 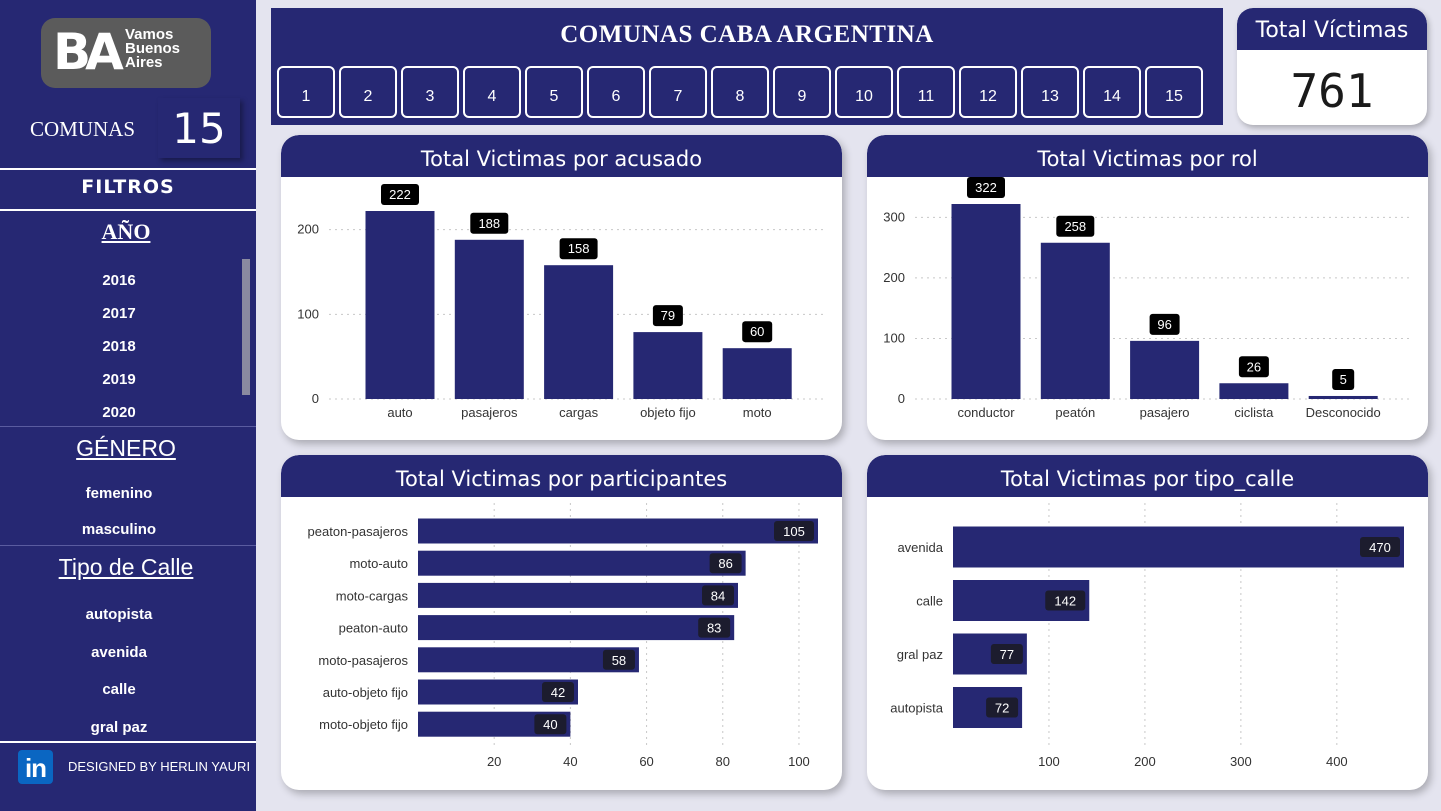 I want to click on y-tick-label: avenida, so click(x=920, y=547).